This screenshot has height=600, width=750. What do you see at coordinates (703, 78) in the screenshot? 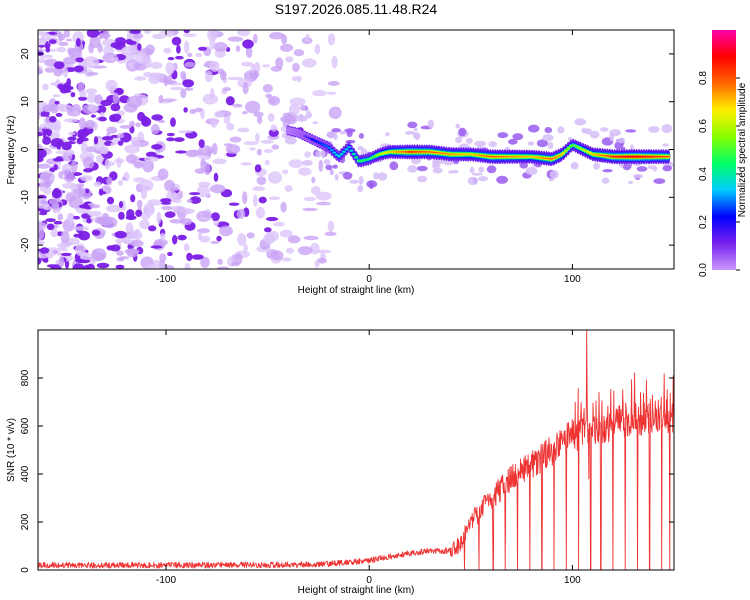
I see `colorbar-tick-label: 0.8` at bounding box center [703, 78].